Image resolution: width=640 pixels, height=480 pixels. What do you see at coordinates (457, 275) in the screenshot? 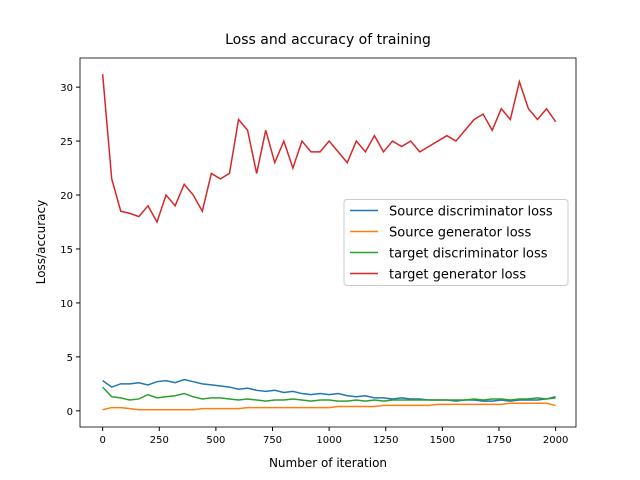
I see `legend-label: target generator loss` at bounding box center [457, 275].